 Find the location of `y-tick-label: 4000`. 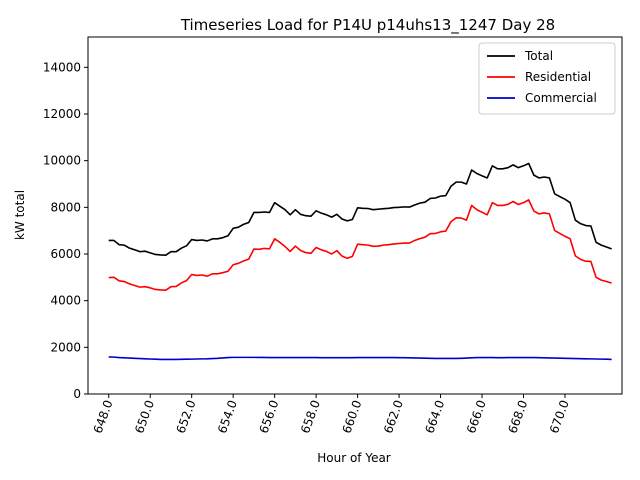

y-tick-label: 4000 is located at coordinates (65, 301).